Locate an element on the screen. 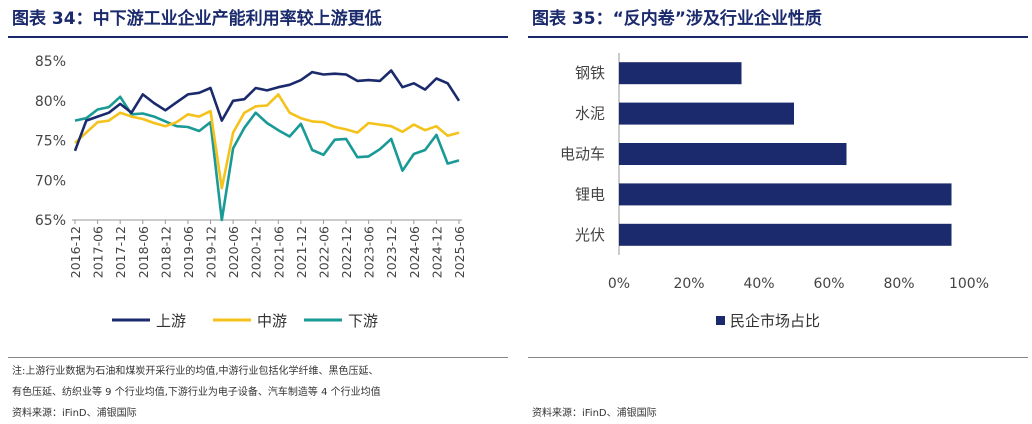 This screenshot has width=1032, height=424. legend-label: 民企市场占比 is located at coordinates (775, 321).